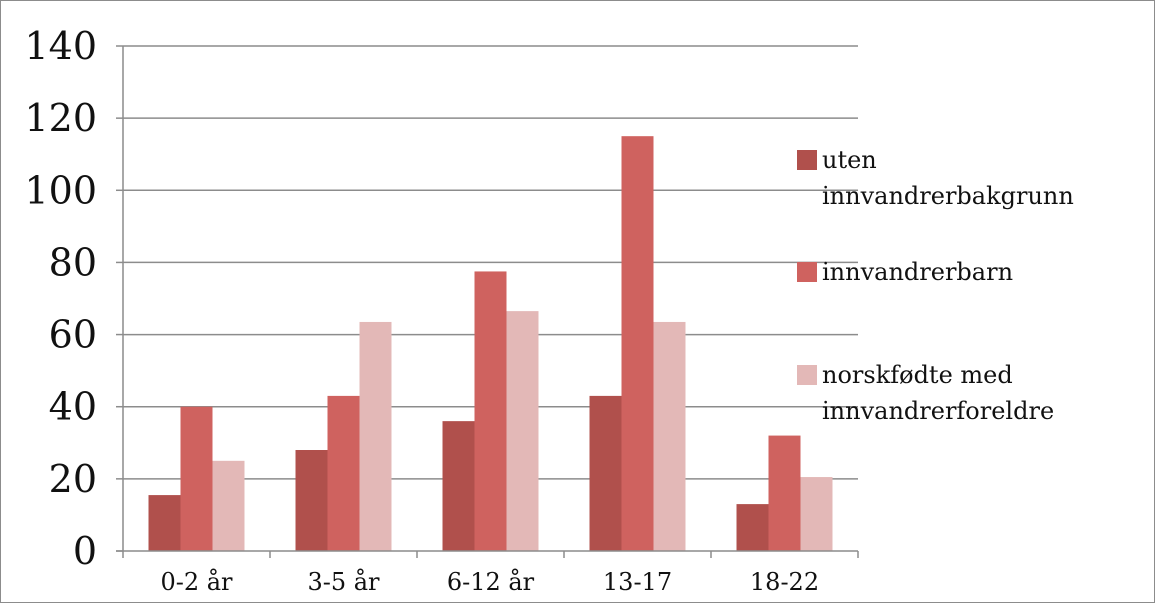  What do you see at coordinates (948, 196) in the screenshot?
I see `legend-label: innvandrerbakgrunn` at bounding box center [948, 196].